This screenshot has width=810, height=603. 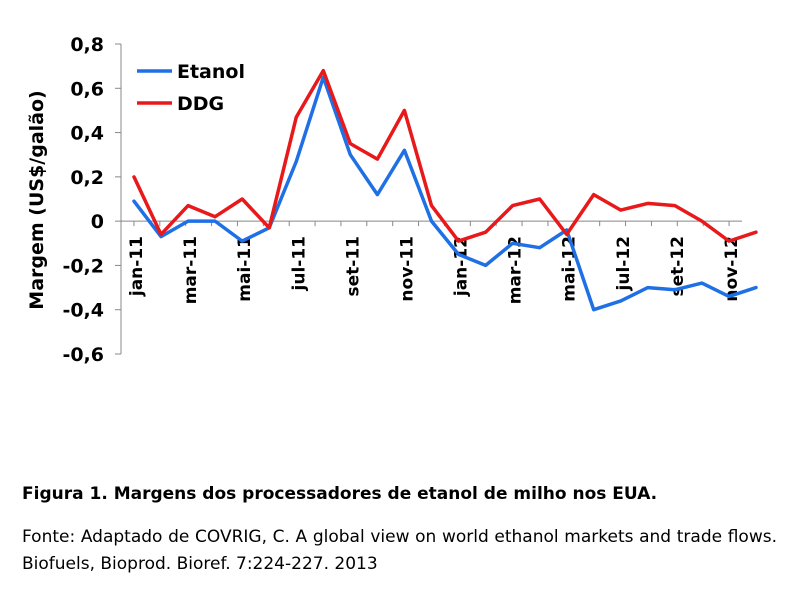 What do you see at coordinates (678, 266) in the screenshot?
I see `x-tick-label: set-12` at bounding box center [678, 266].